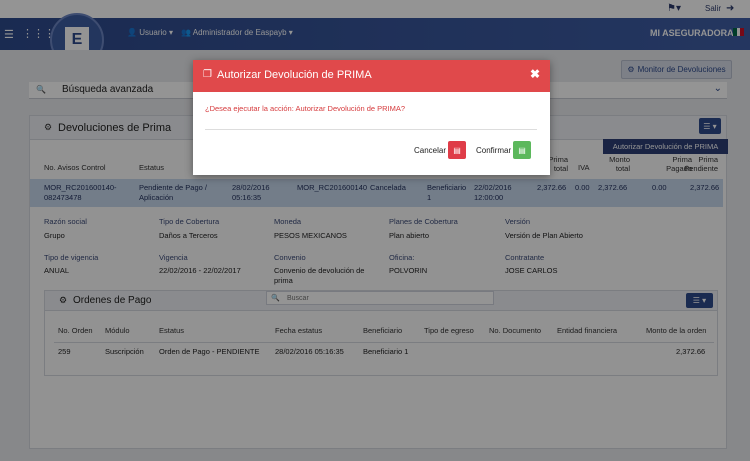 This screenshot has height=461, width=750. What do you see at coordinates (57, 270) in the screenshot?
I see `value-vigencia-tipo: ANUAL` at bounding box center [57, 270].